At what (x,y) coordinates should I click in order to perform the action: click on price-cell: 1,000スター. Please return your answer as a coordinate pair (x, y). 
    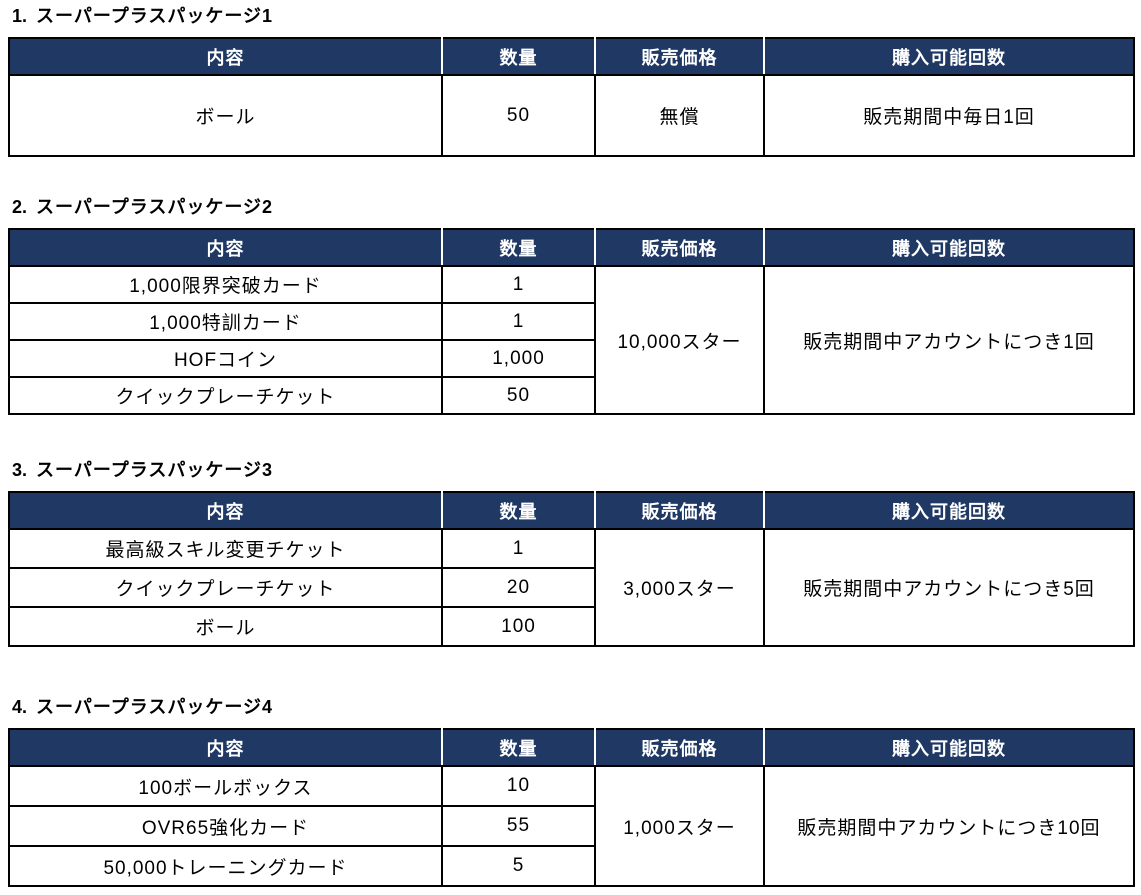
    Looking at the image, I should click on (679, 826).